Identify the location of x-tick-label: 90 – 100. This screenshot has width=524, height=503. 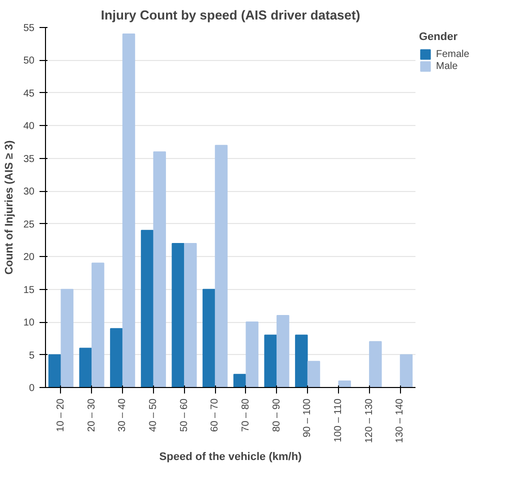
(308, 418).